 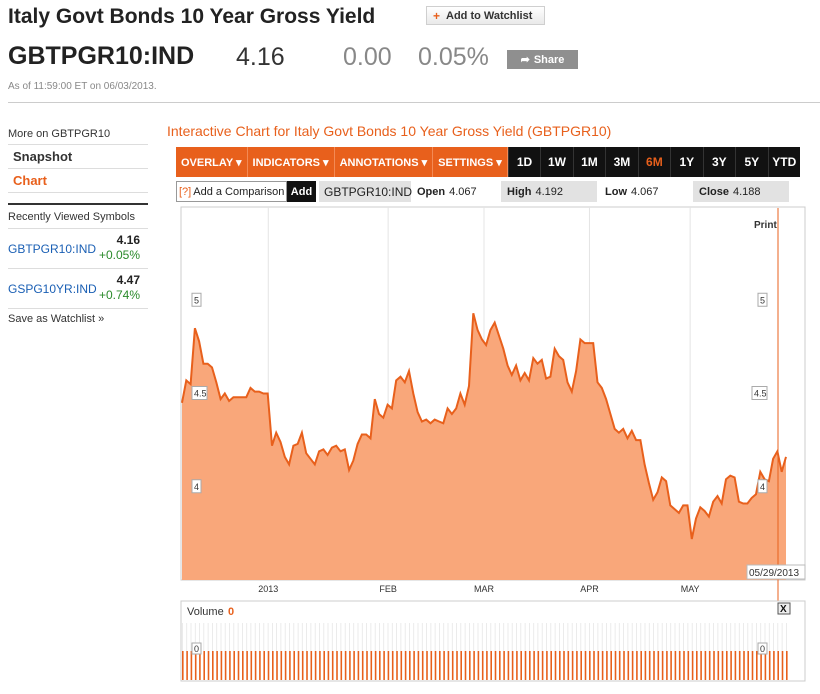 What do you see at coordinates (556, 162) in the screenshot?
I see `range-1w: 1W` at bounding box center [556, 162].